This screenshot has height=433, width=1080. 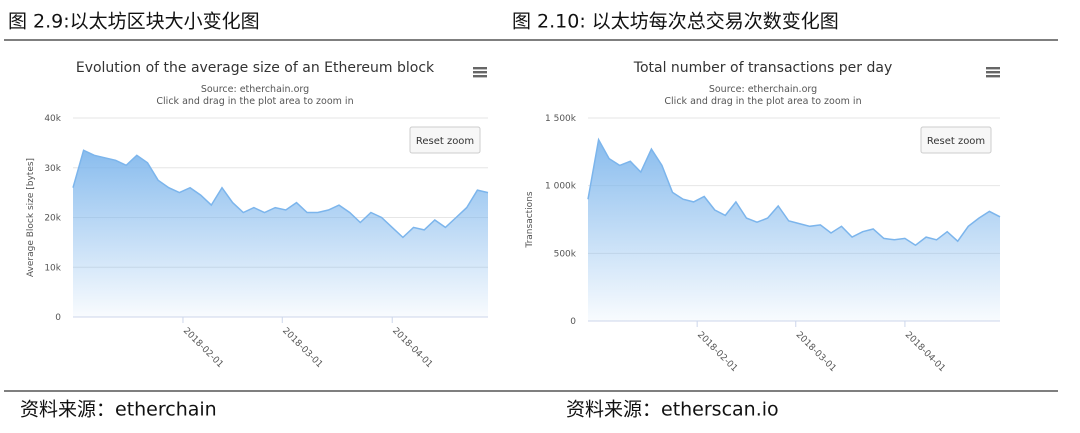 I want to click on y-tick-label: 40k, so click(x=52, y=119).